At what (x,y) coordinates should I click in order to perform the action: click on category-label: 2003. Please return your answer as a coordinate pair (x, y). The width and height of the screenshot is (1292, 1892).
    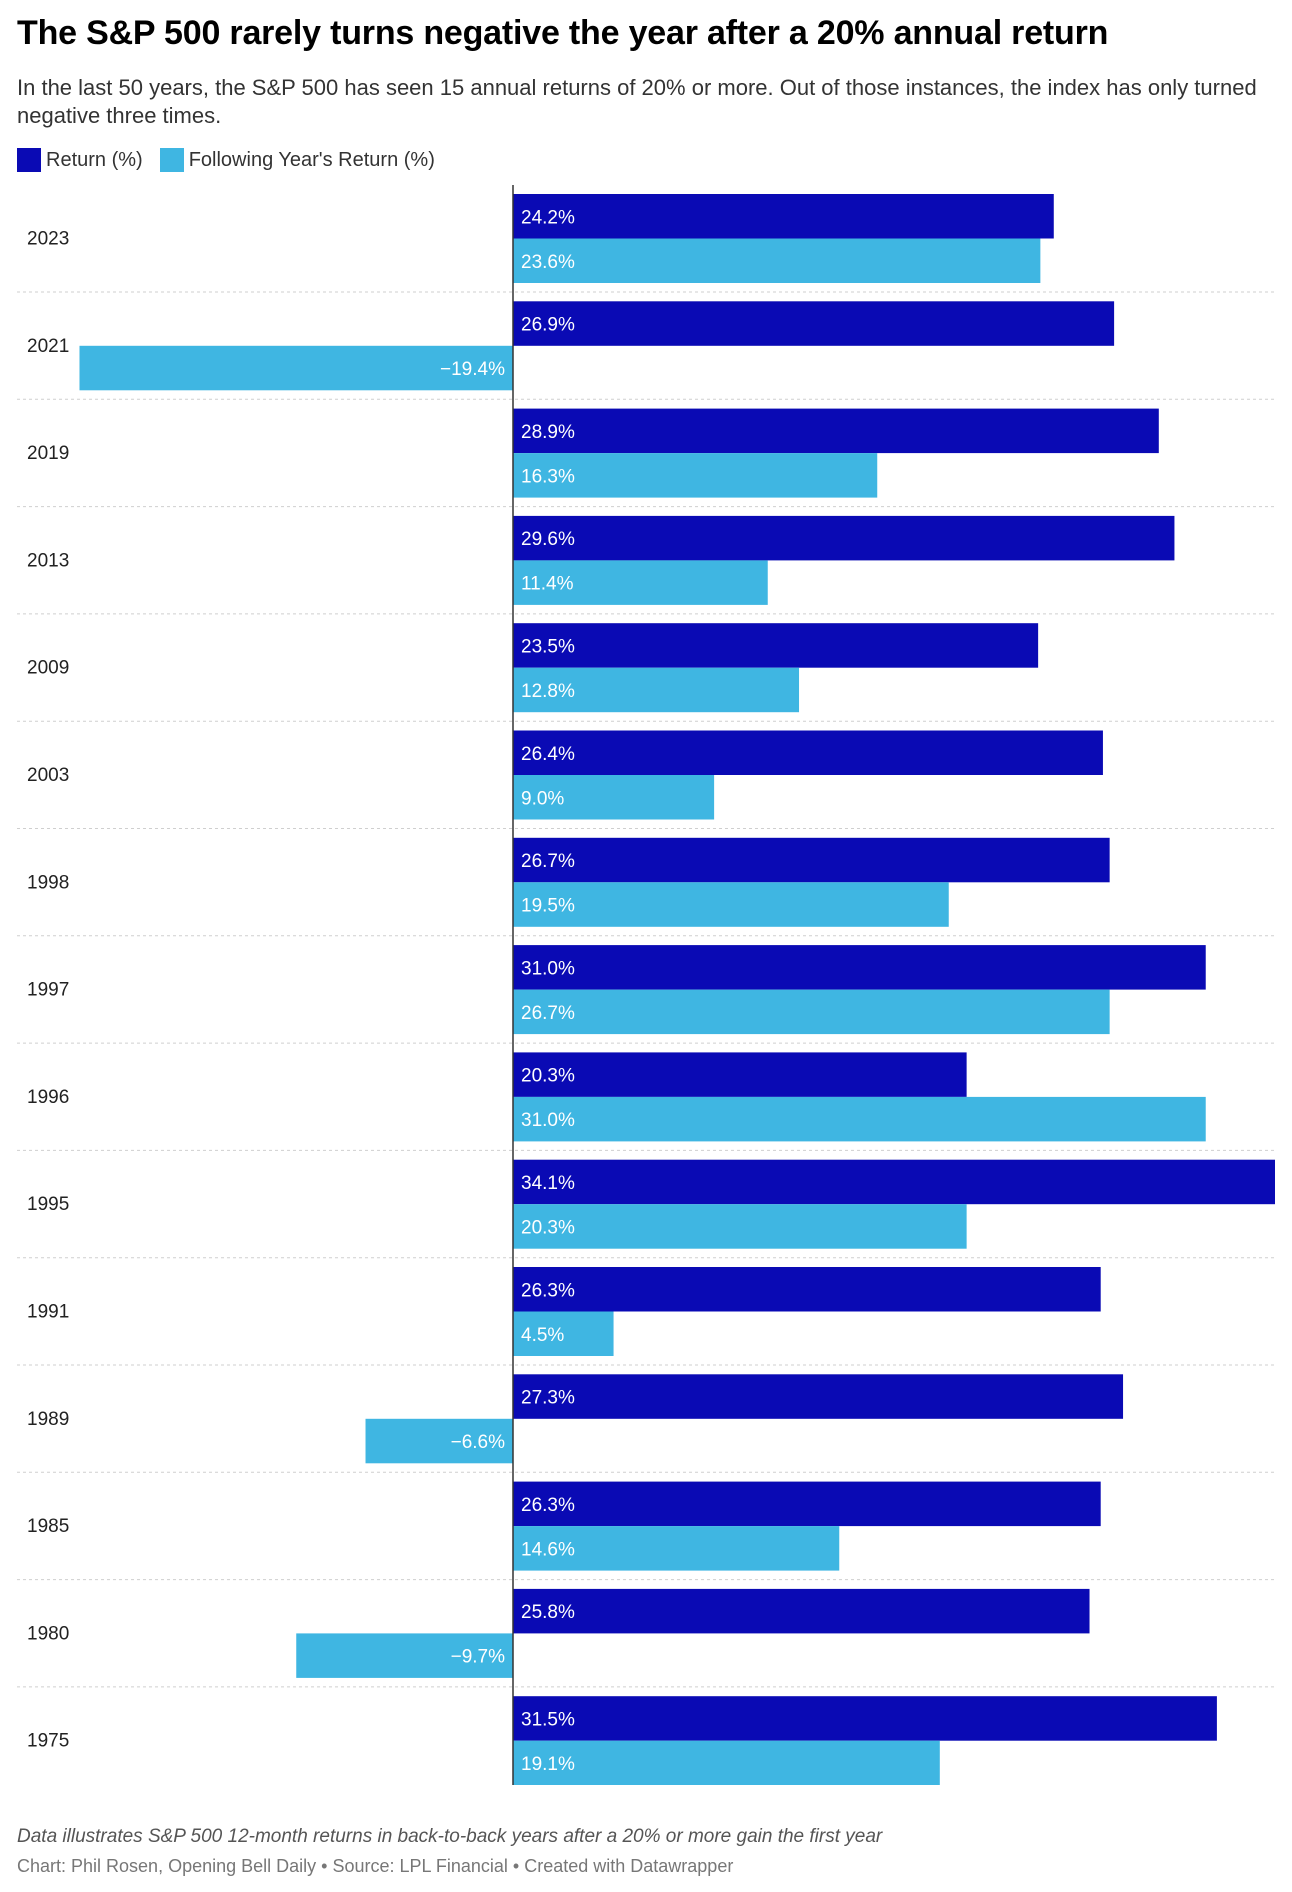
    Looking at the image, I should click on (48, 775).